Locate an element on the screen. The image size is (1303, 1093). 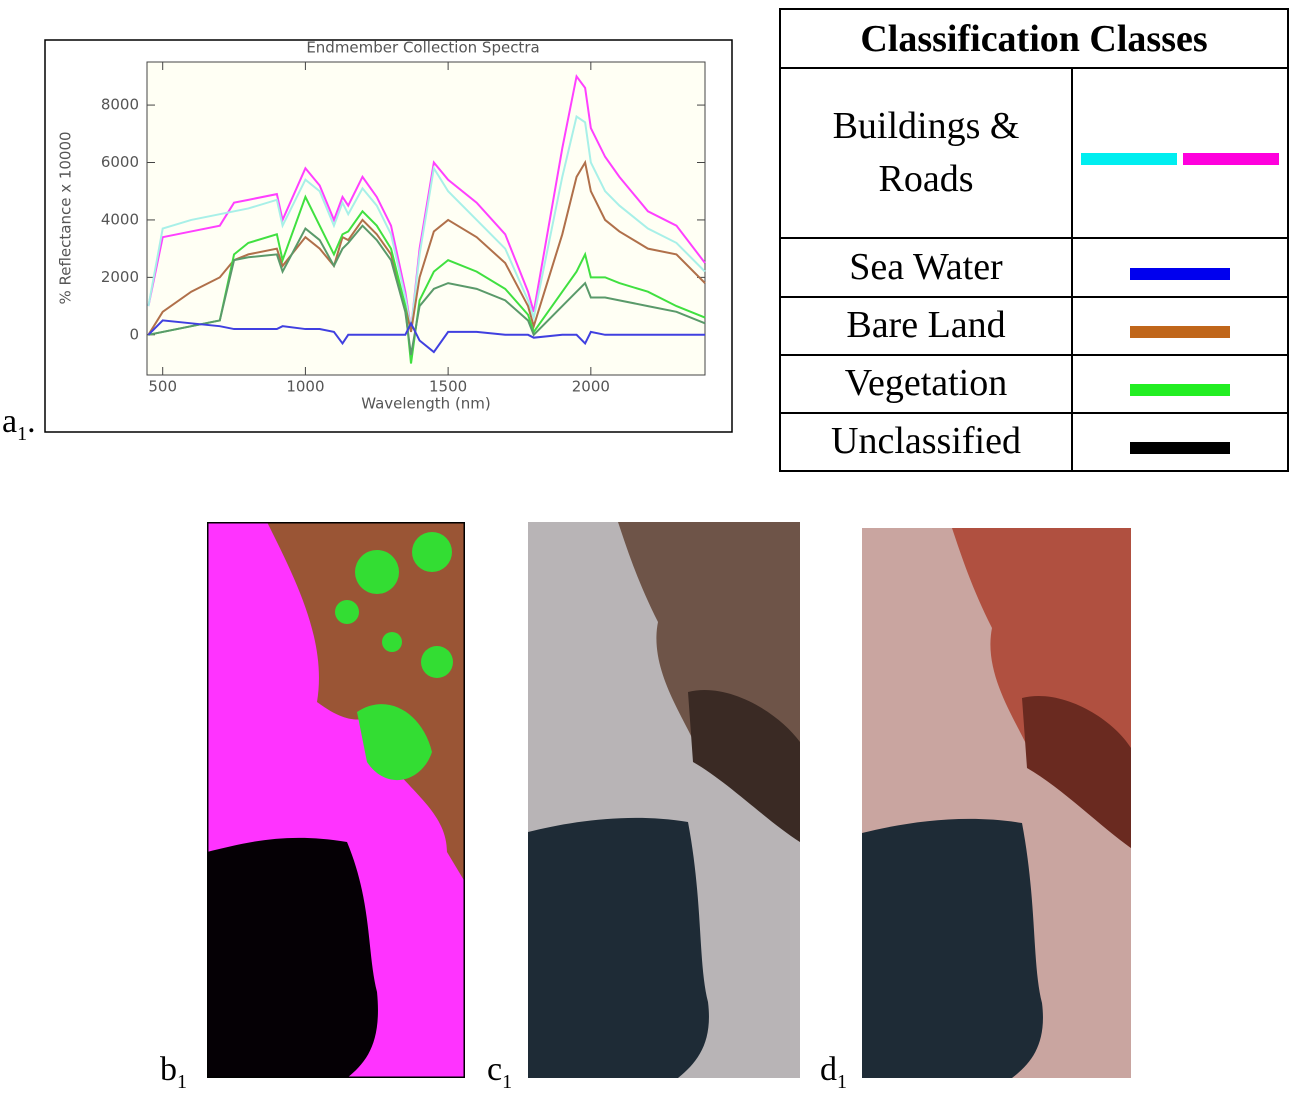
table-row: Vegetation is located at coordinates (1034, 384).